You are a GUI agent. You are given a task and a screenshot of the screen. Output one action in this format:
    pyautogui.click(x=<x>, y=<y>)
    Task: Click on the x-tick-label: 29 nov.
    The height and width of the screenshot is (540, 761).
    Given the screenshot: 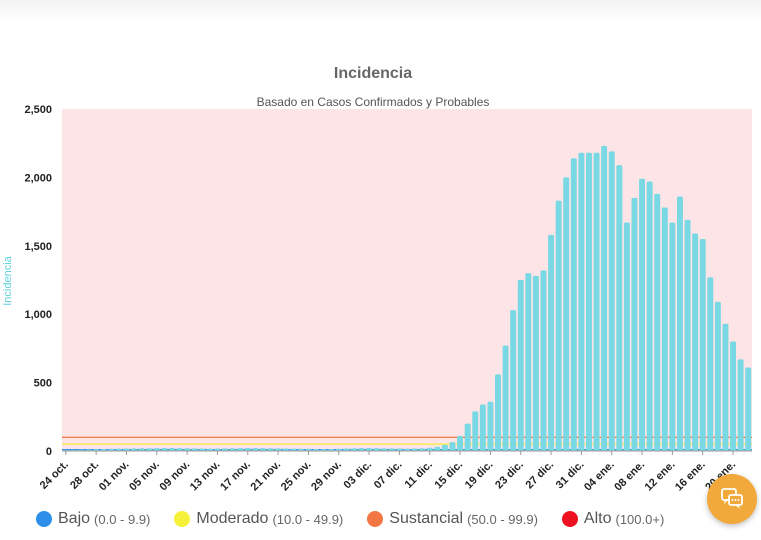 What is the action you would take?
    pyautogui.click(x=326, y=476)
    